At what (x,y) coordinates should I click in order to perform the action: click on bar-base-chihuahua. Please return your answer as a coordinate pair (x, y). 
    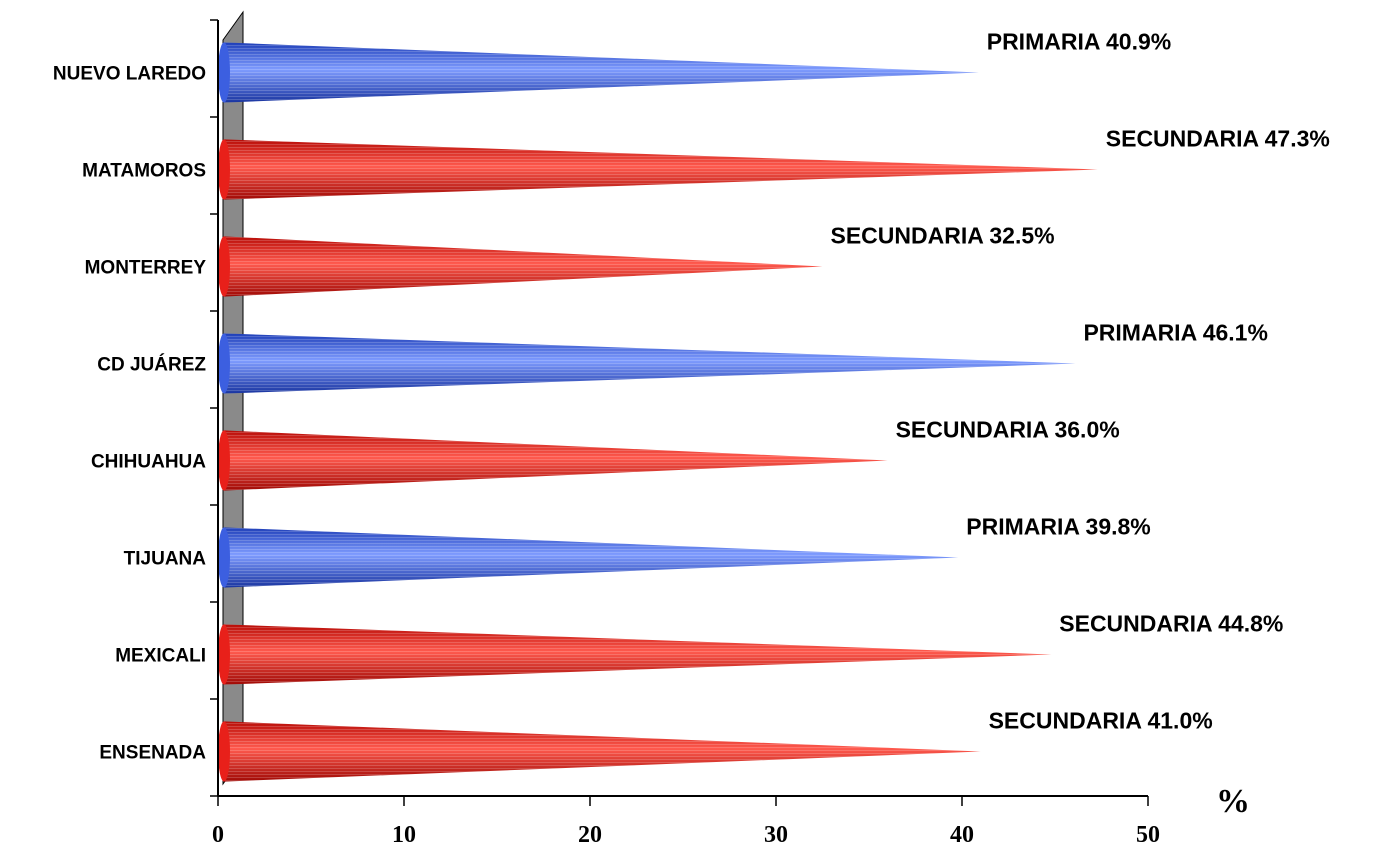
    Looking at the image, I should click on (224, 460).